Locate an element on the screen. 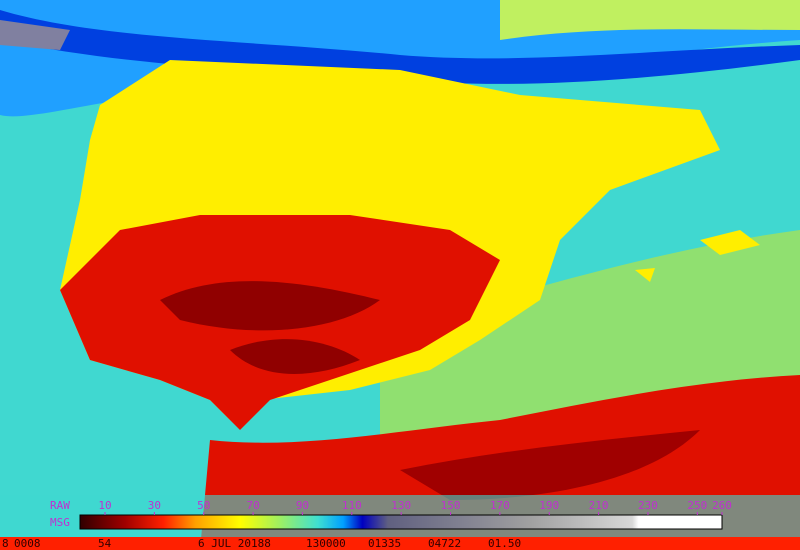 This screenshot has height=550, width=800. land-north is located at coordinates (650, 20).